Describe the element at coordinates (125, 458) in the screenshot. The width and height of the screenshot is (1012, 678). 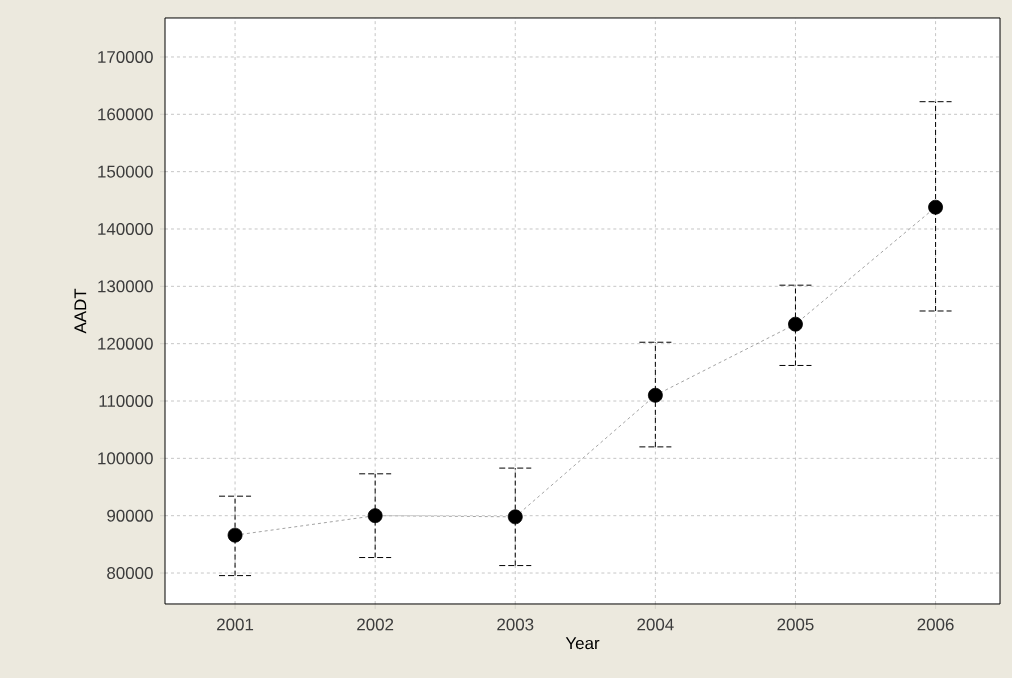
I see `y-tick-label: 100000` at that location.